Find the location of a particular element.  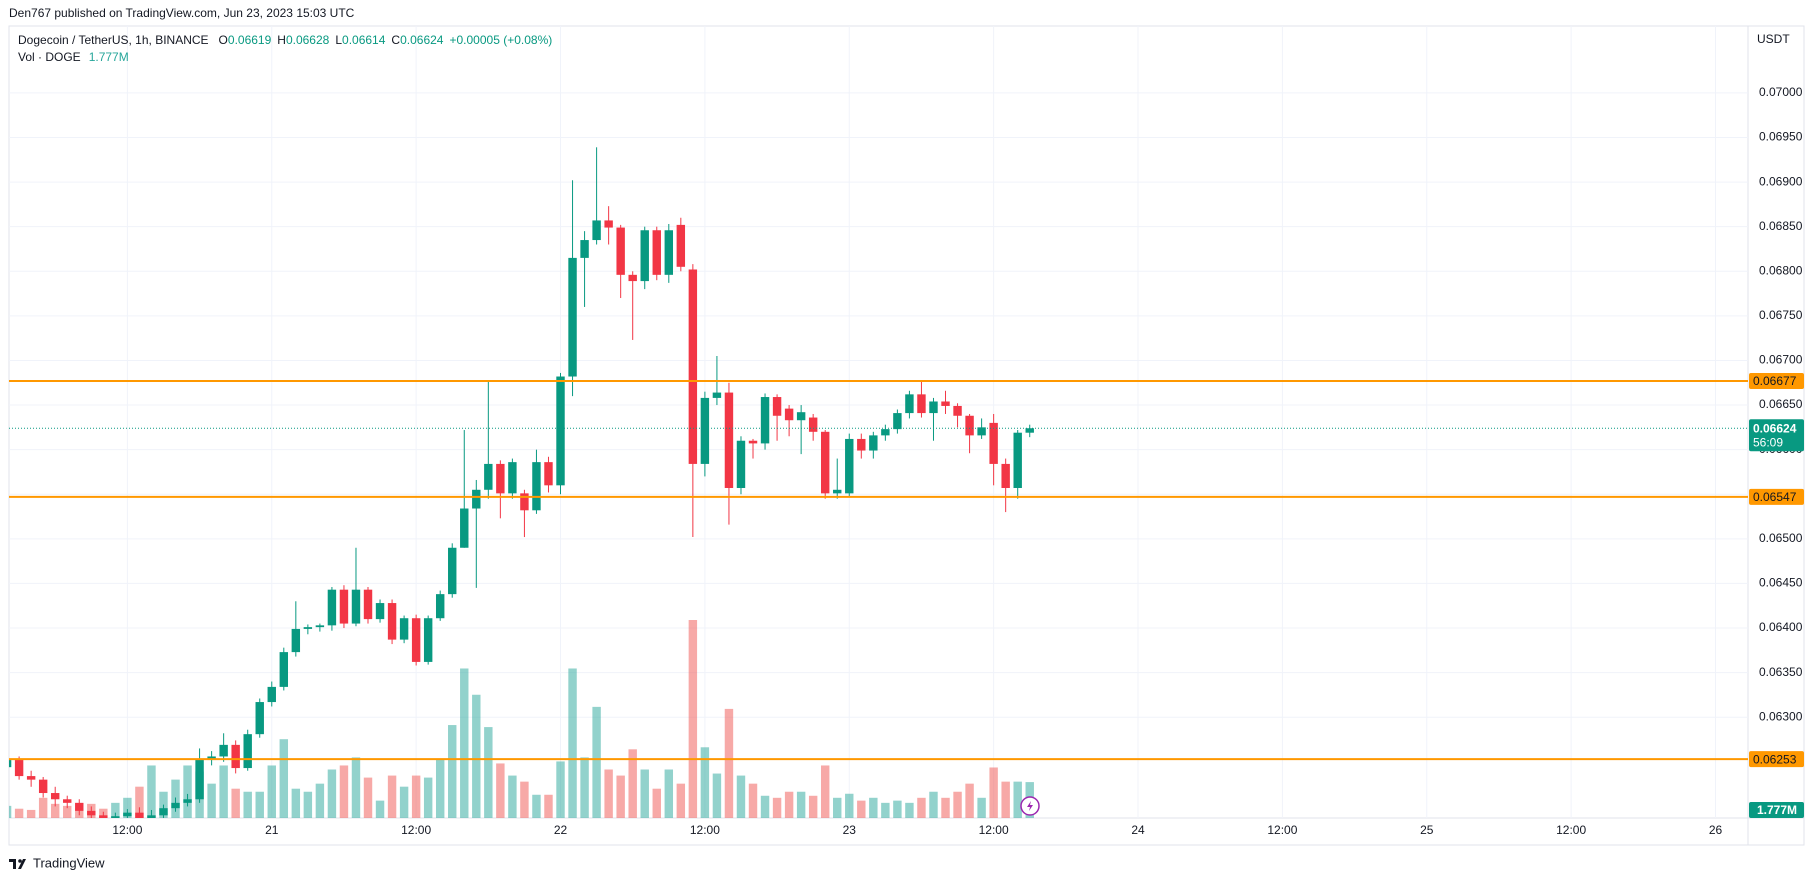

y-tick-label: 0.06400 is located at coordinates (1781, 627).